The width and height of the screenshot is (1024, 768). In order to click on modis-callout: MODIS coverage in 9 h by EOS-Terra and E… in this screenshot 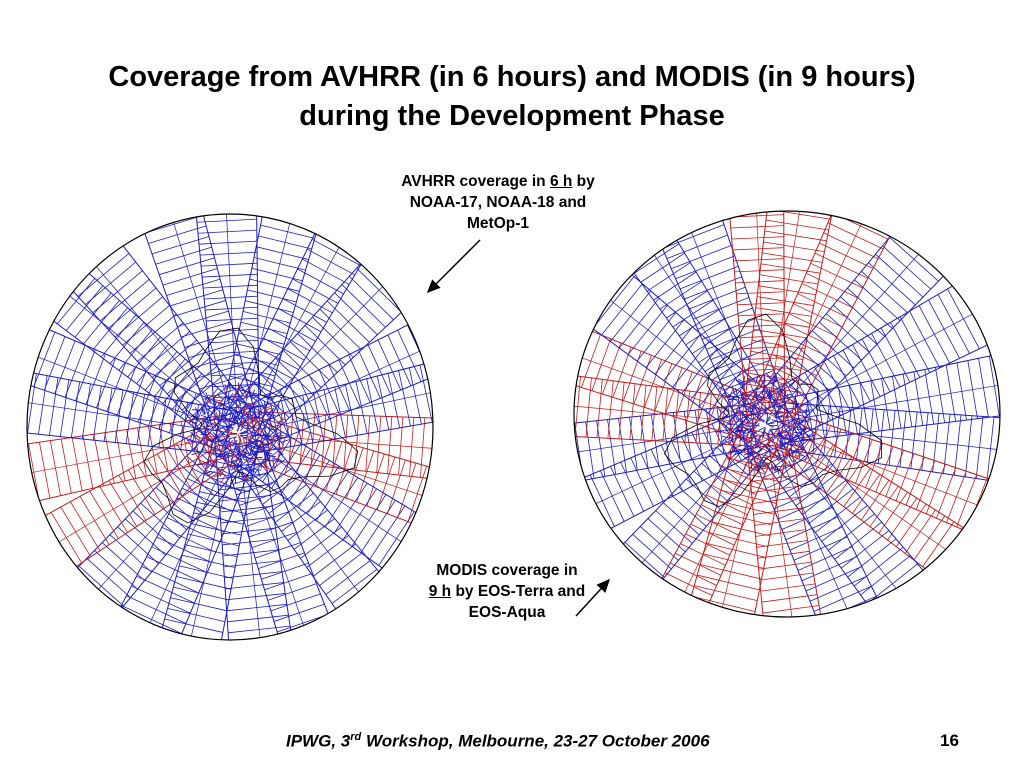, I will do `click(507, 591)`.